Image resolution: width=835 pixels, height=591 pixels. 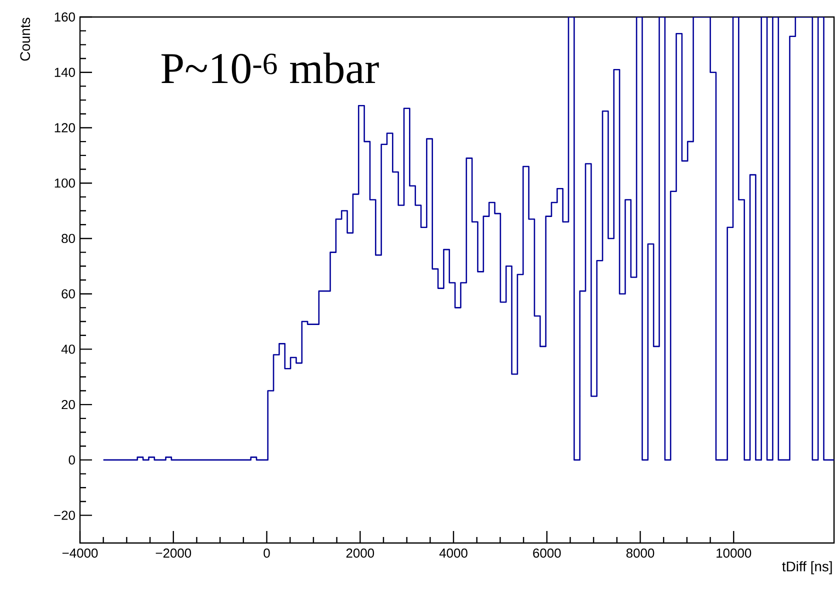 What do you see at coordinates (547, 553) in the screenshot?
I see `x-tick-label: 6000` at bounding box center [547, 553].